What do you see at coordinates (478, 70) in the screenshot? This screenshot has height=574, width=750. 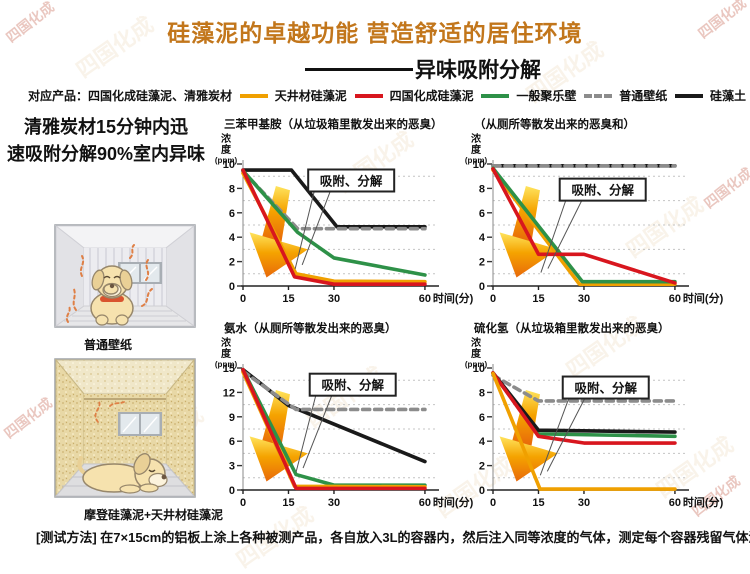 I see `subtitle-text: 异味吸附分解` at bounding box center [478, 70].